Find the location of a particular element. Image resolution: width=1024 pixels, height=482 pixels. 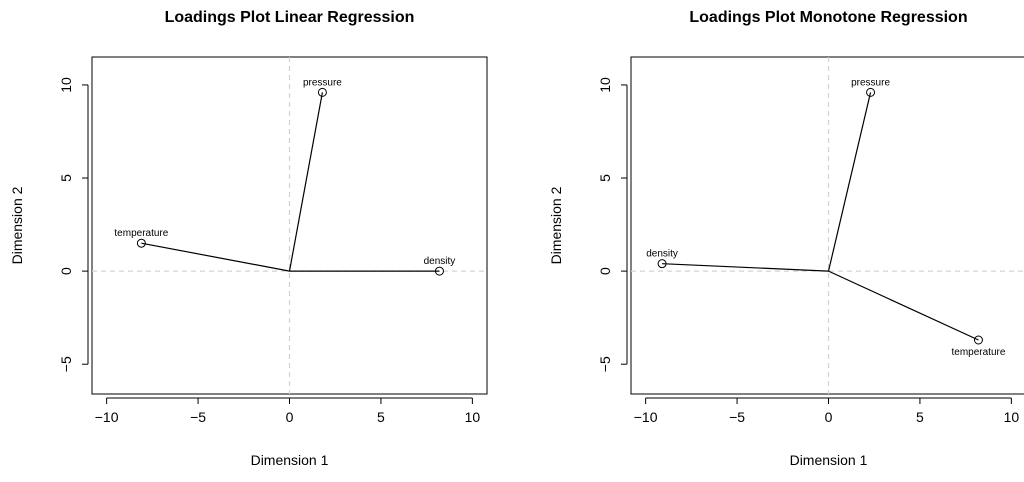

loading-line-density is located at coordinates (745, 267).